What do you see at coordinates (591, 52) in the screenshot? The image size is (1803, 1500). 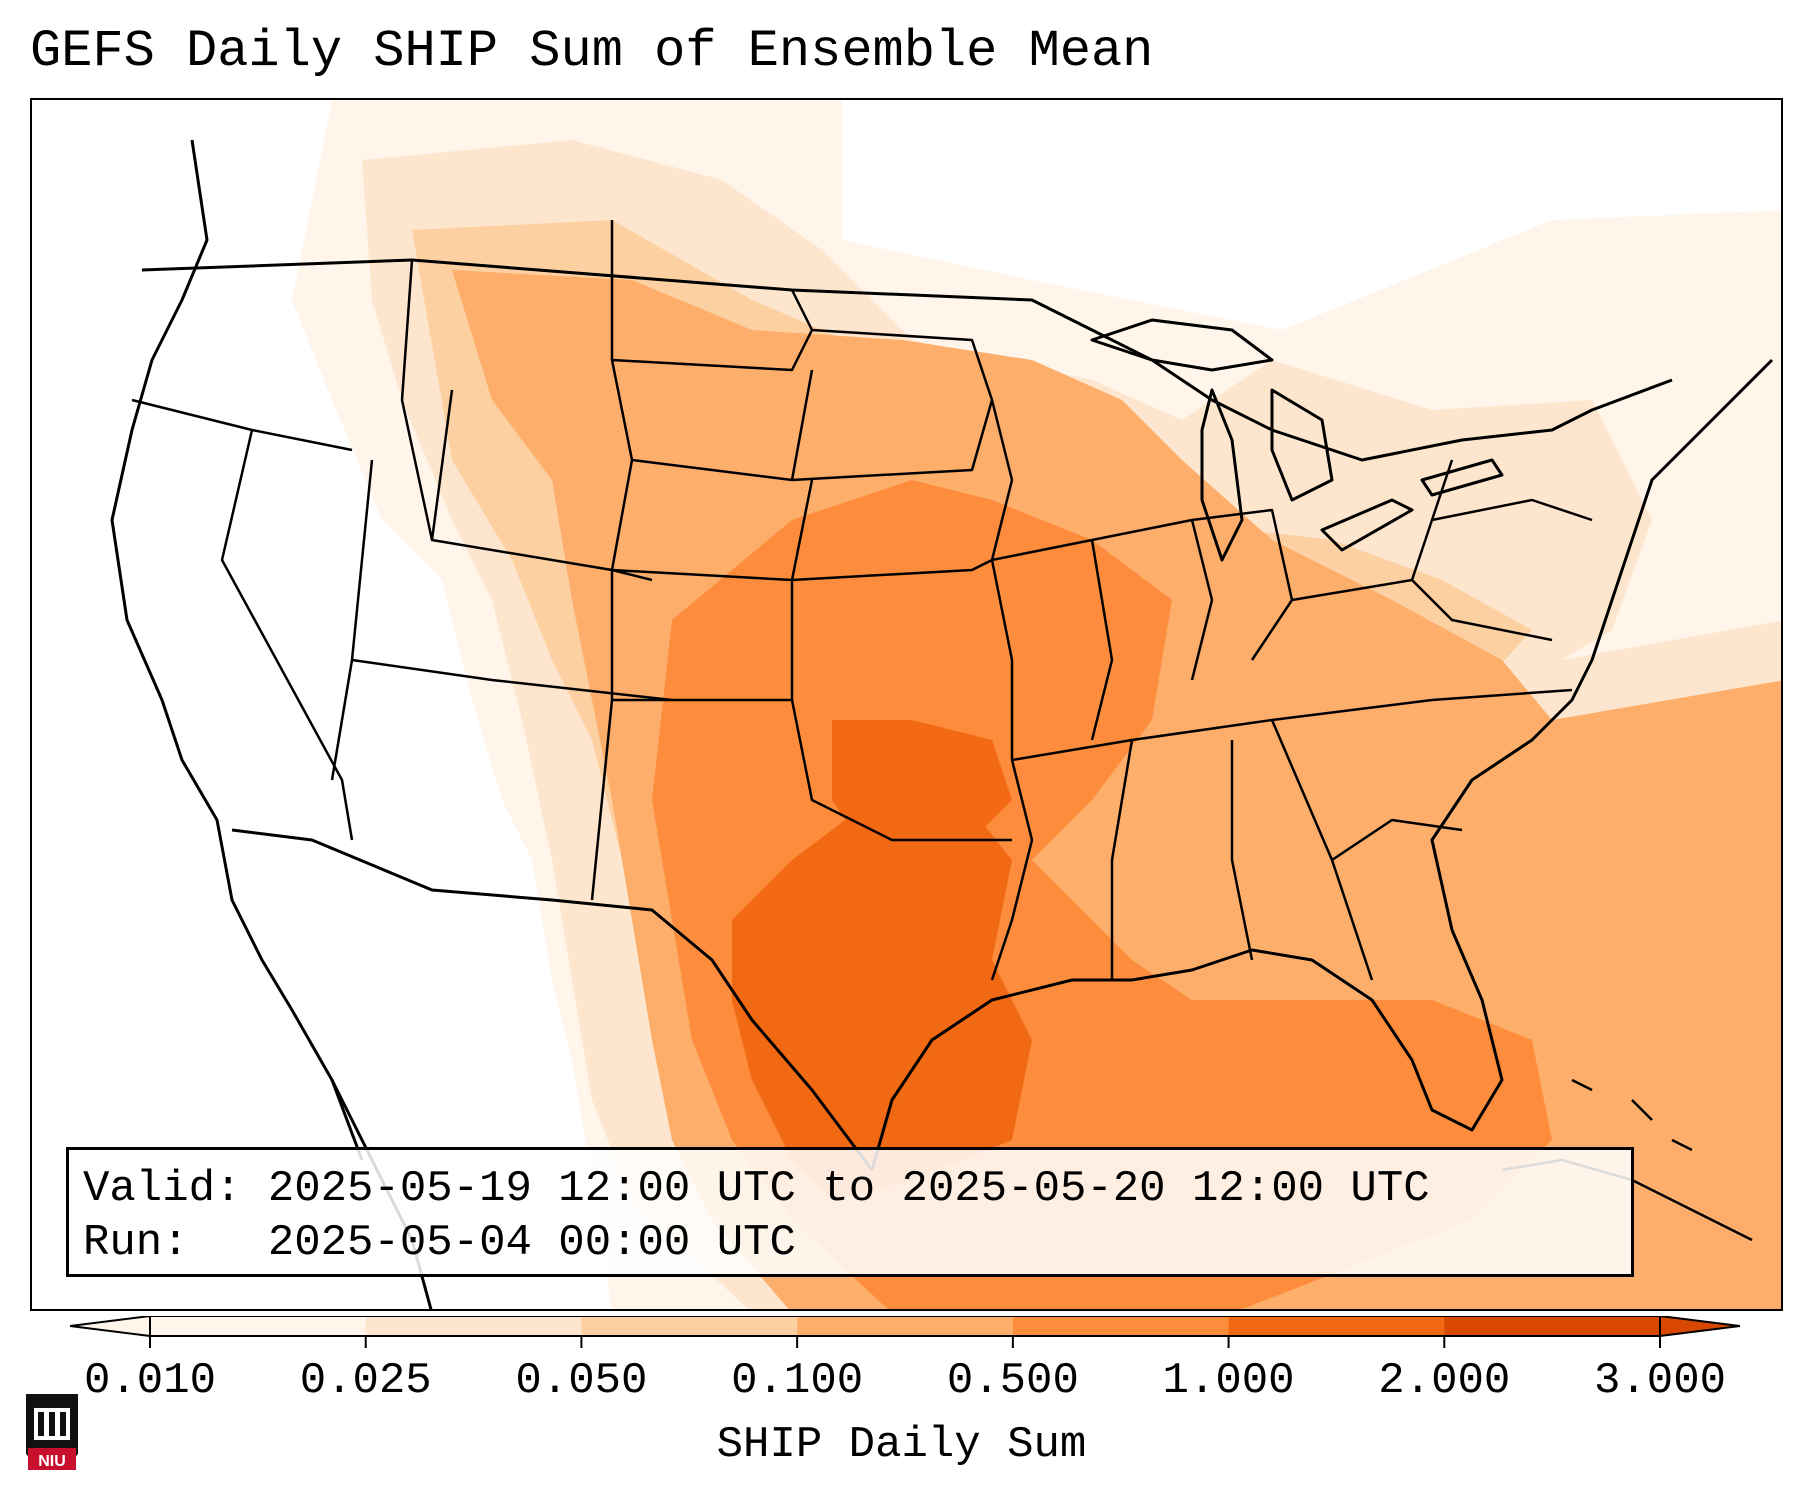 I see `map-title: GEFS Daily SHIP Sum of Ensemble Mean` at bounding box center [591, 52].